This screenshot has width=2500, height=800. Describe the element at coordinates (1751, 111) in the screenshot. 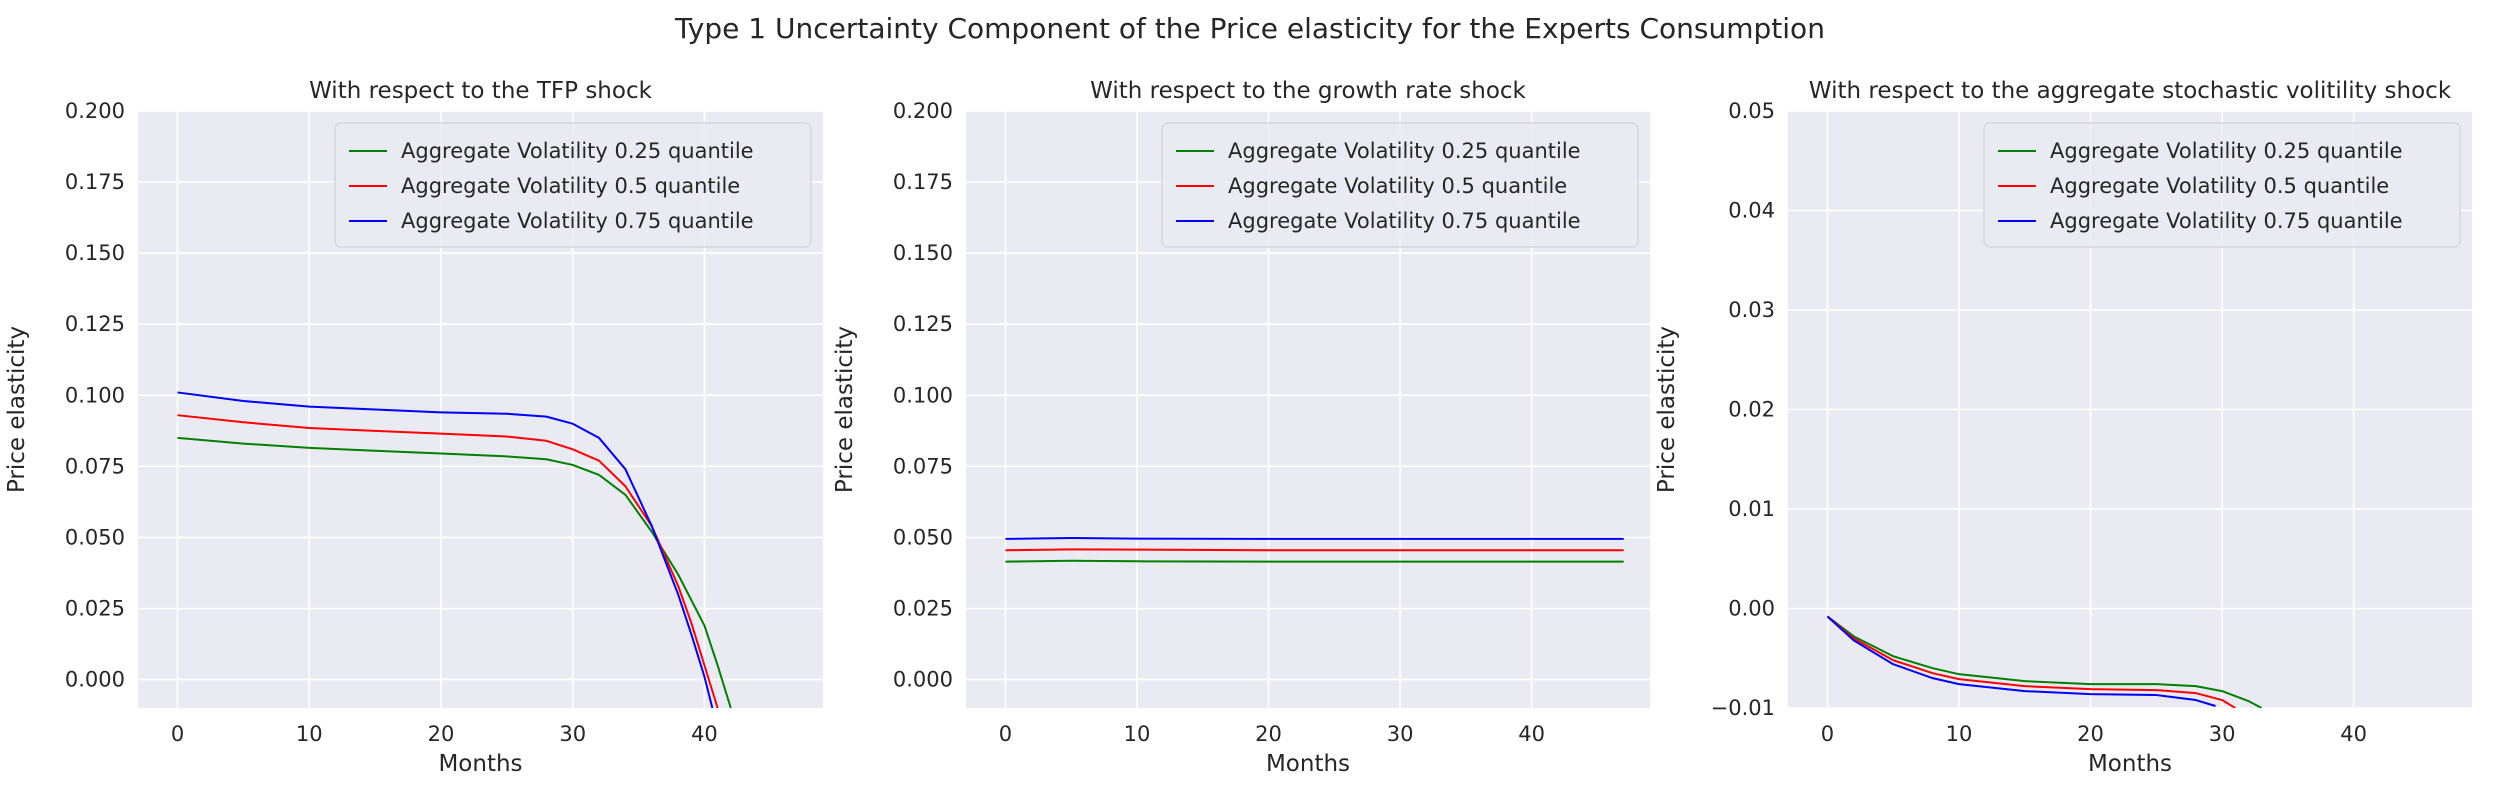

I see `y-tick-label: 0.05` at that location.